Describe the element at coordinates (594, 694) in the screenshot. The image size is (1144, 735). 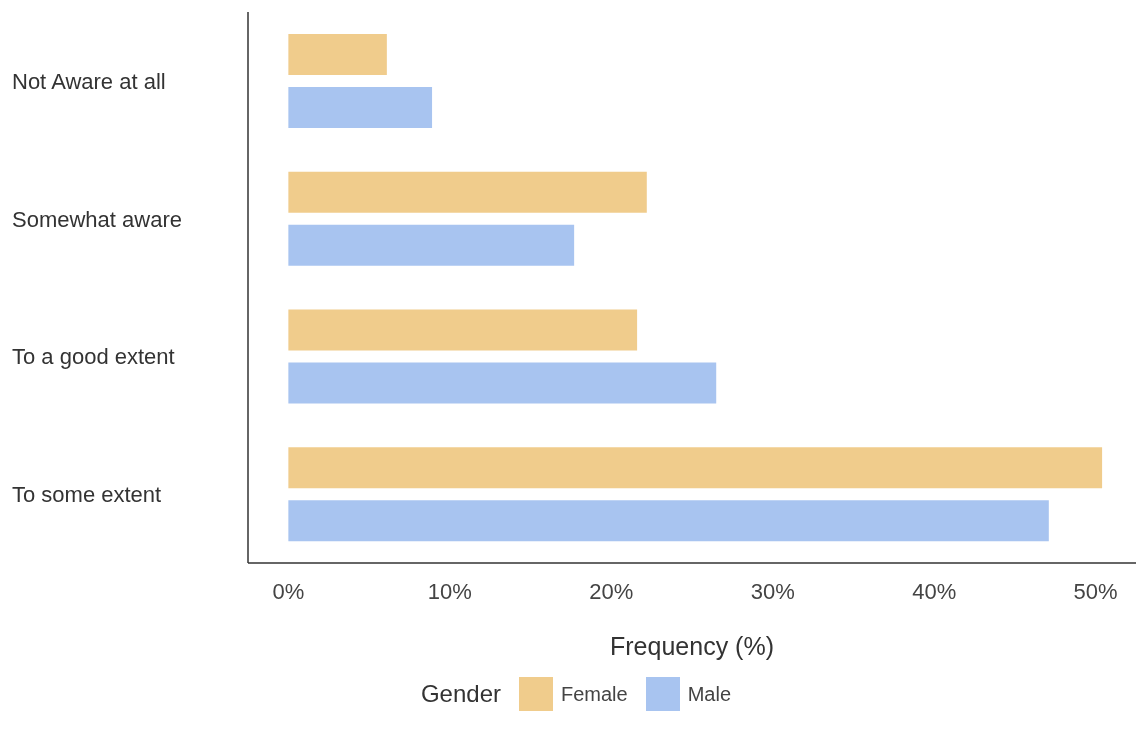
I see `legend-label: Female` at that location.